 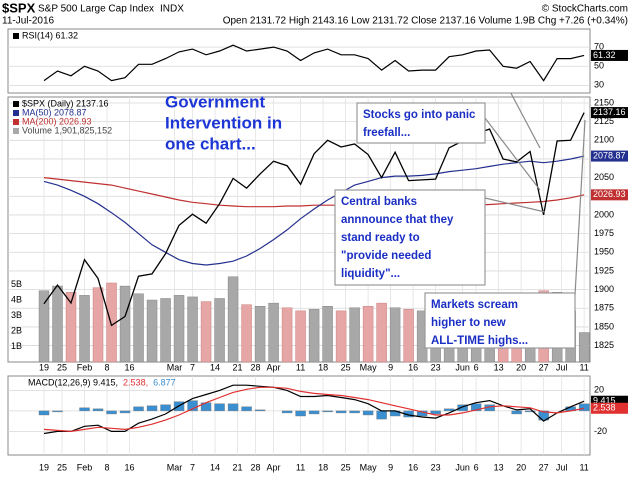 I want to click on panel-frame, so click(x=299, y=61).